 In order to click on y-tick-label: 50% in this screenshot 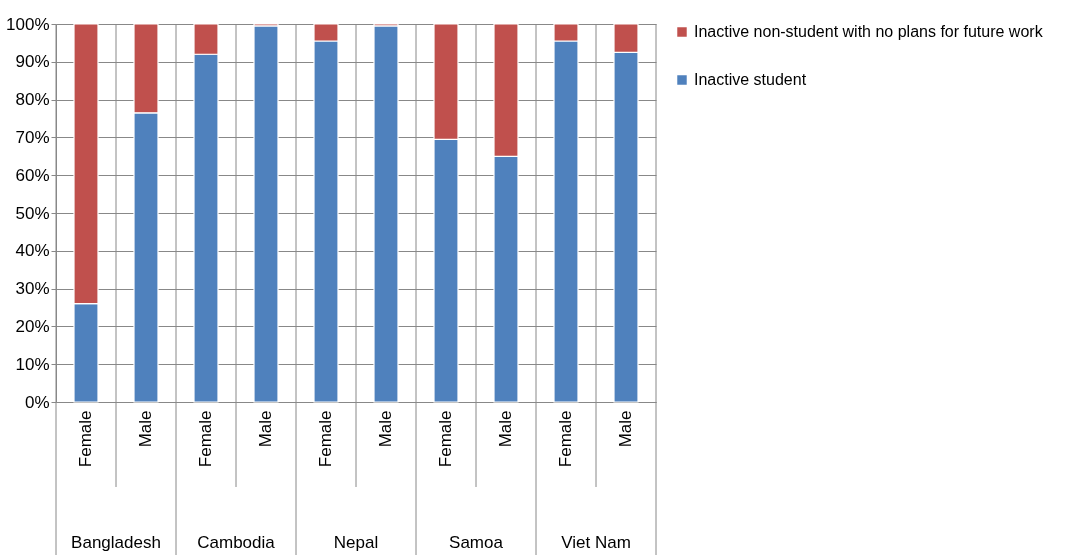, I will do `click(32, 213)`.